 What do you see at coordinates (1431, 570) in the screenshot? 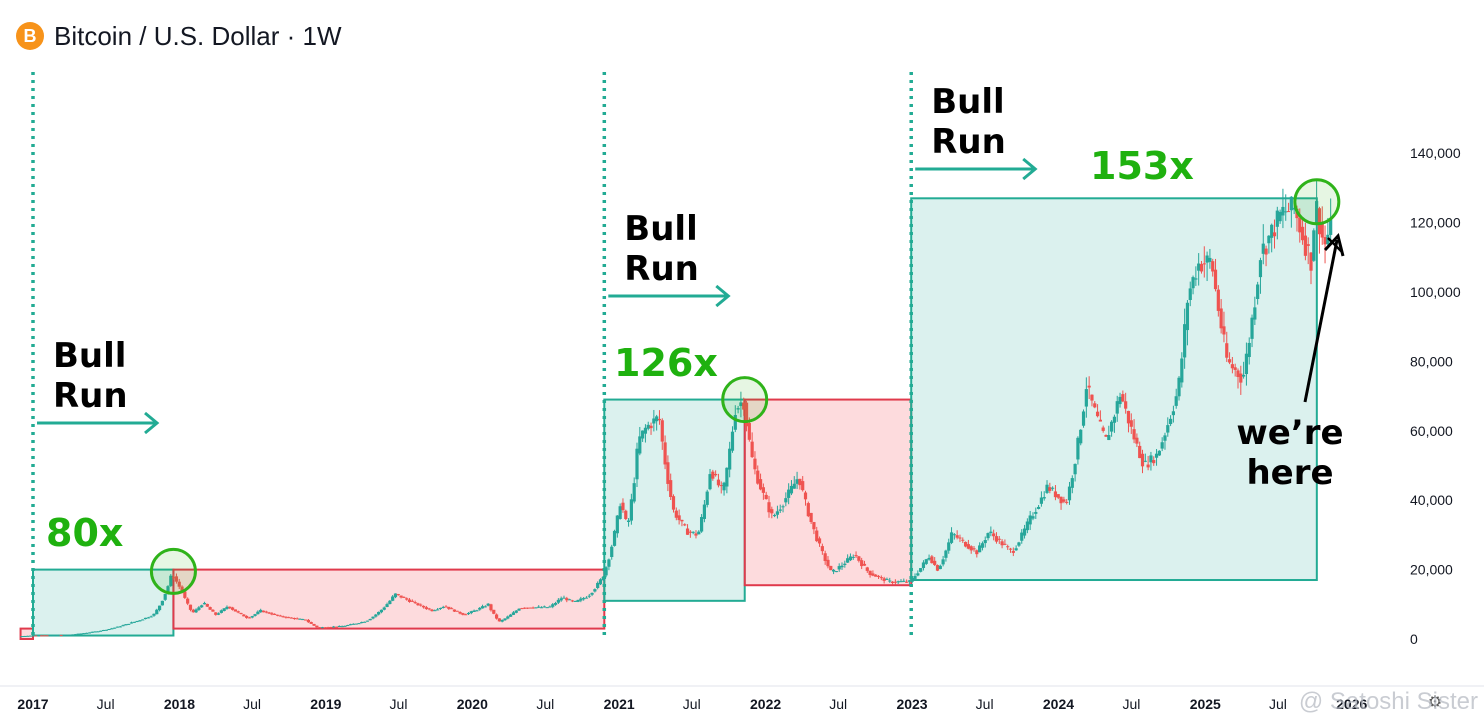
I see `y-tick-label: 20,000` at bounding box center [1431, 570].